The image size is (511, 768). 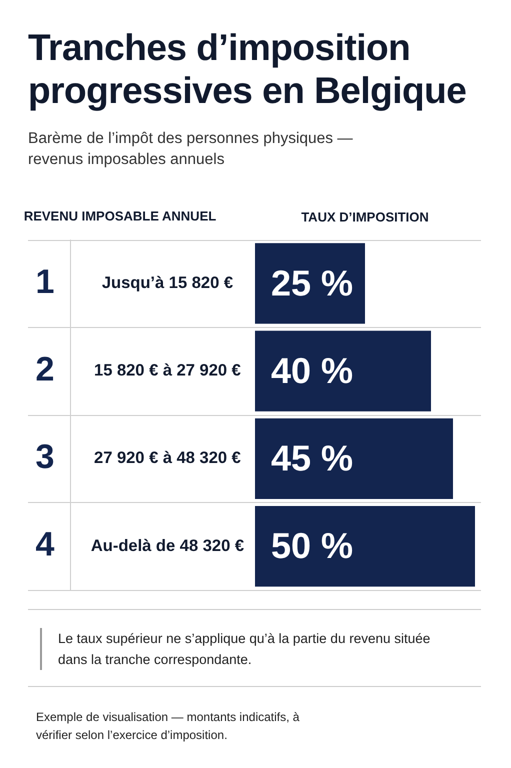 I want to click on data-label: 25 %, so click(x=312, y=283).